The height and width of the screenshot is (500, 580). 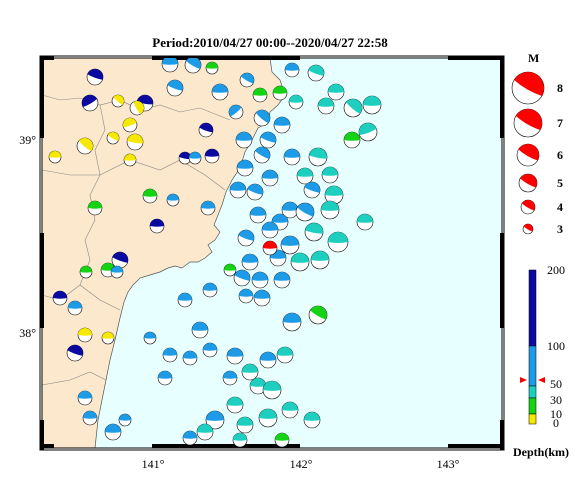 I want to click on depth-tick: 200, so click(x=556, y=270).